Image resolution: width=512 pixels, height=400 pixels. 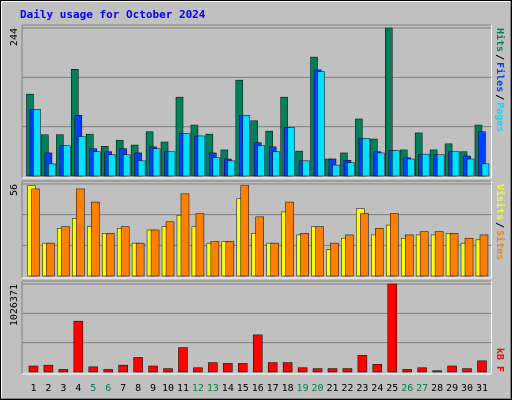 I want to click on x-tick-label: 7, so click(x=123, y=388).